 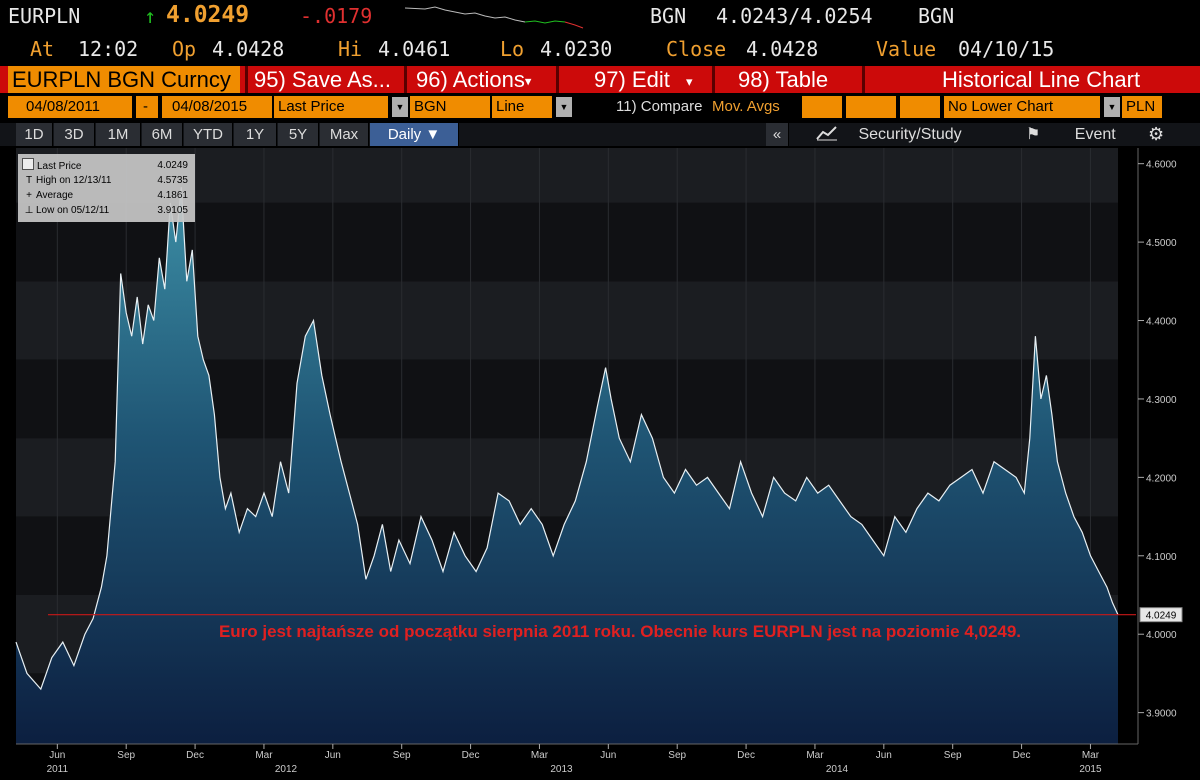 What do you see at coordinates (782, 49) in the screenshot?
I see `close-value: 4.0428` at bounding box center [782, 49].